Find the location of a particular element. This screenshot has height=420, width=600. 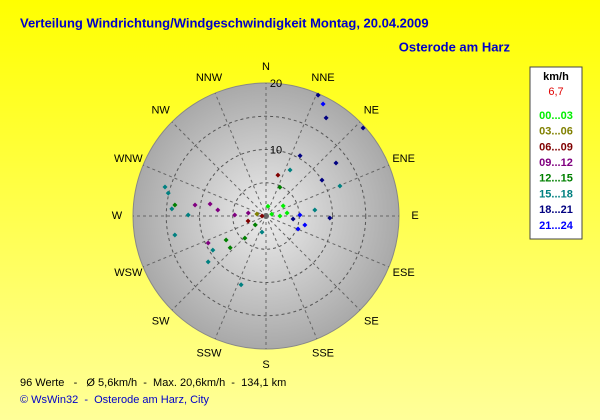

direction-label: SSW is located at coordinates (209, 354).